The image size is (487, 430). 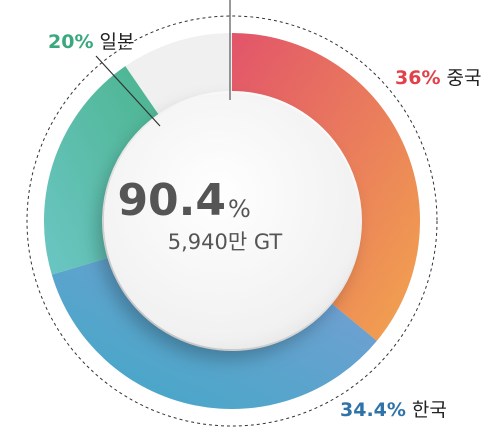 What do you see at coordinates (417, 78) in the screenshot?
I see `value-label: 36%` at bounding box center [417, 78].